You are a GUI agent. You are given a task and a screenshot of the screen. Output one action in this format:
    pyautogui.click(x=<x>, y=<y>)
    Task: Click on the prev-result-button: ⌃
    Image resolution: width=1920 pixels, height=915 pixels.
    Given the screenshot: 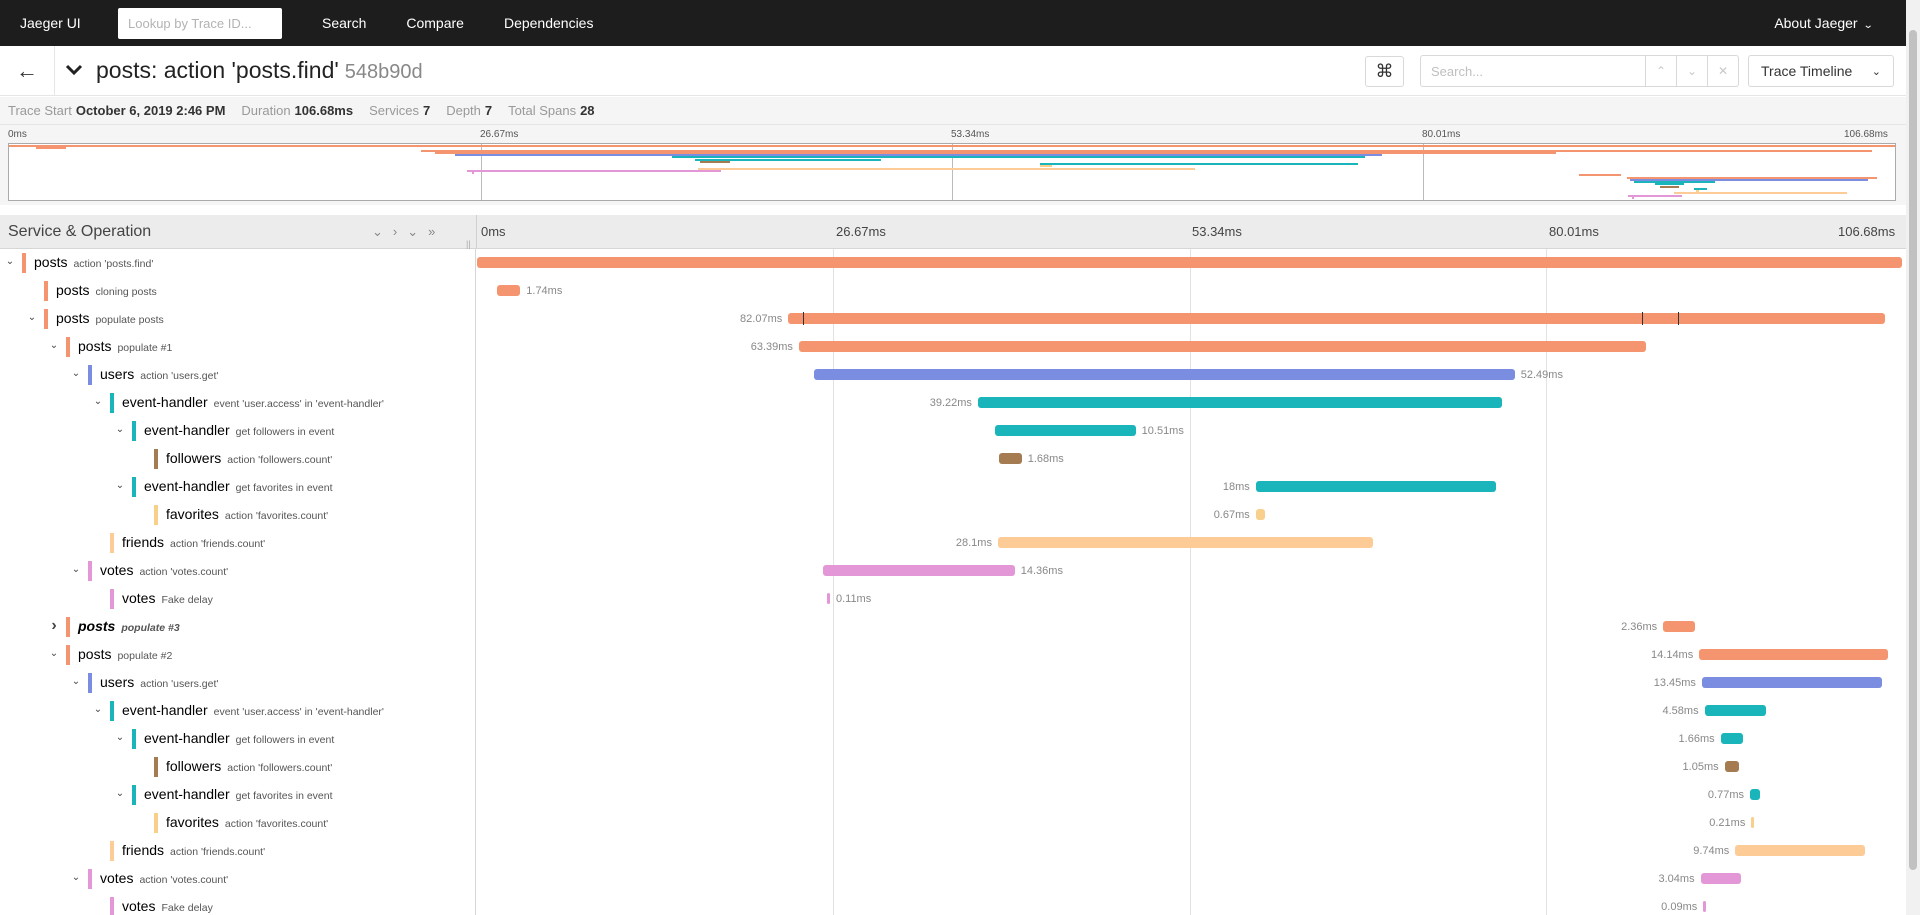 What is the action you would take?
    pyautogui.click(x=1661, y=71)
    